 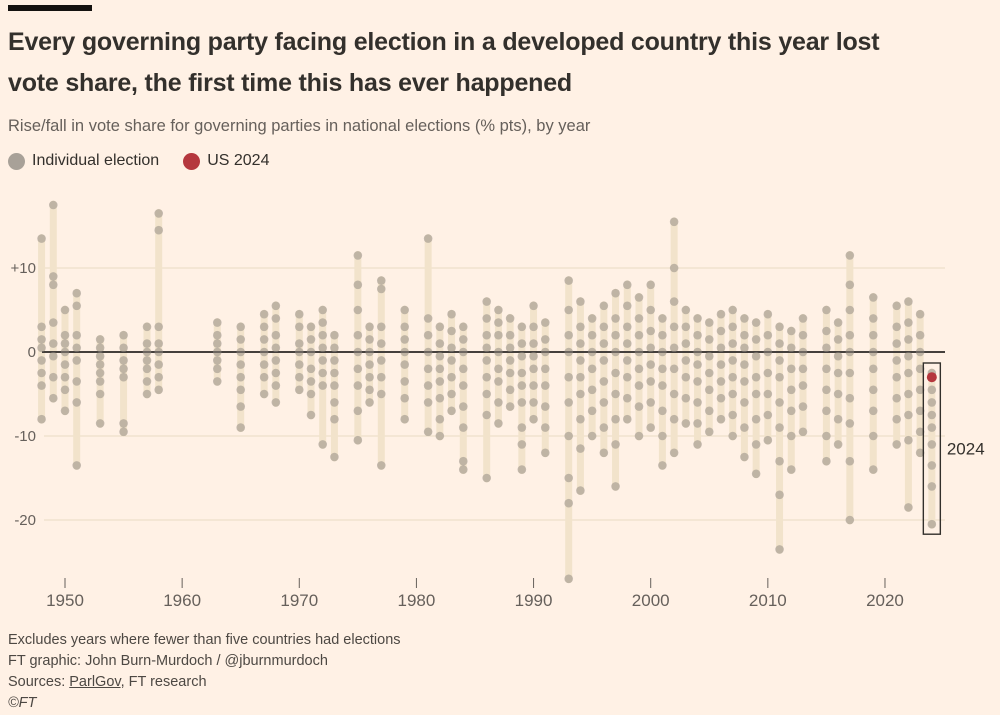 What do you see at coordinates (83, 161) in the screenshot?
I see `legend-item-individual-election: Individual election` at bounding box center [83, 161].